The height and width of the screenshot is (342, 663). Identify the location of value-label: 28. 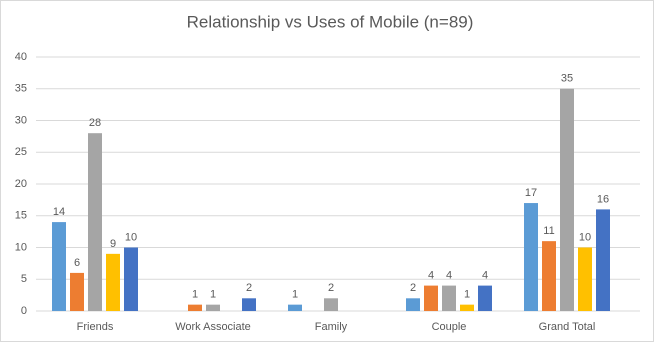
(95, 123).